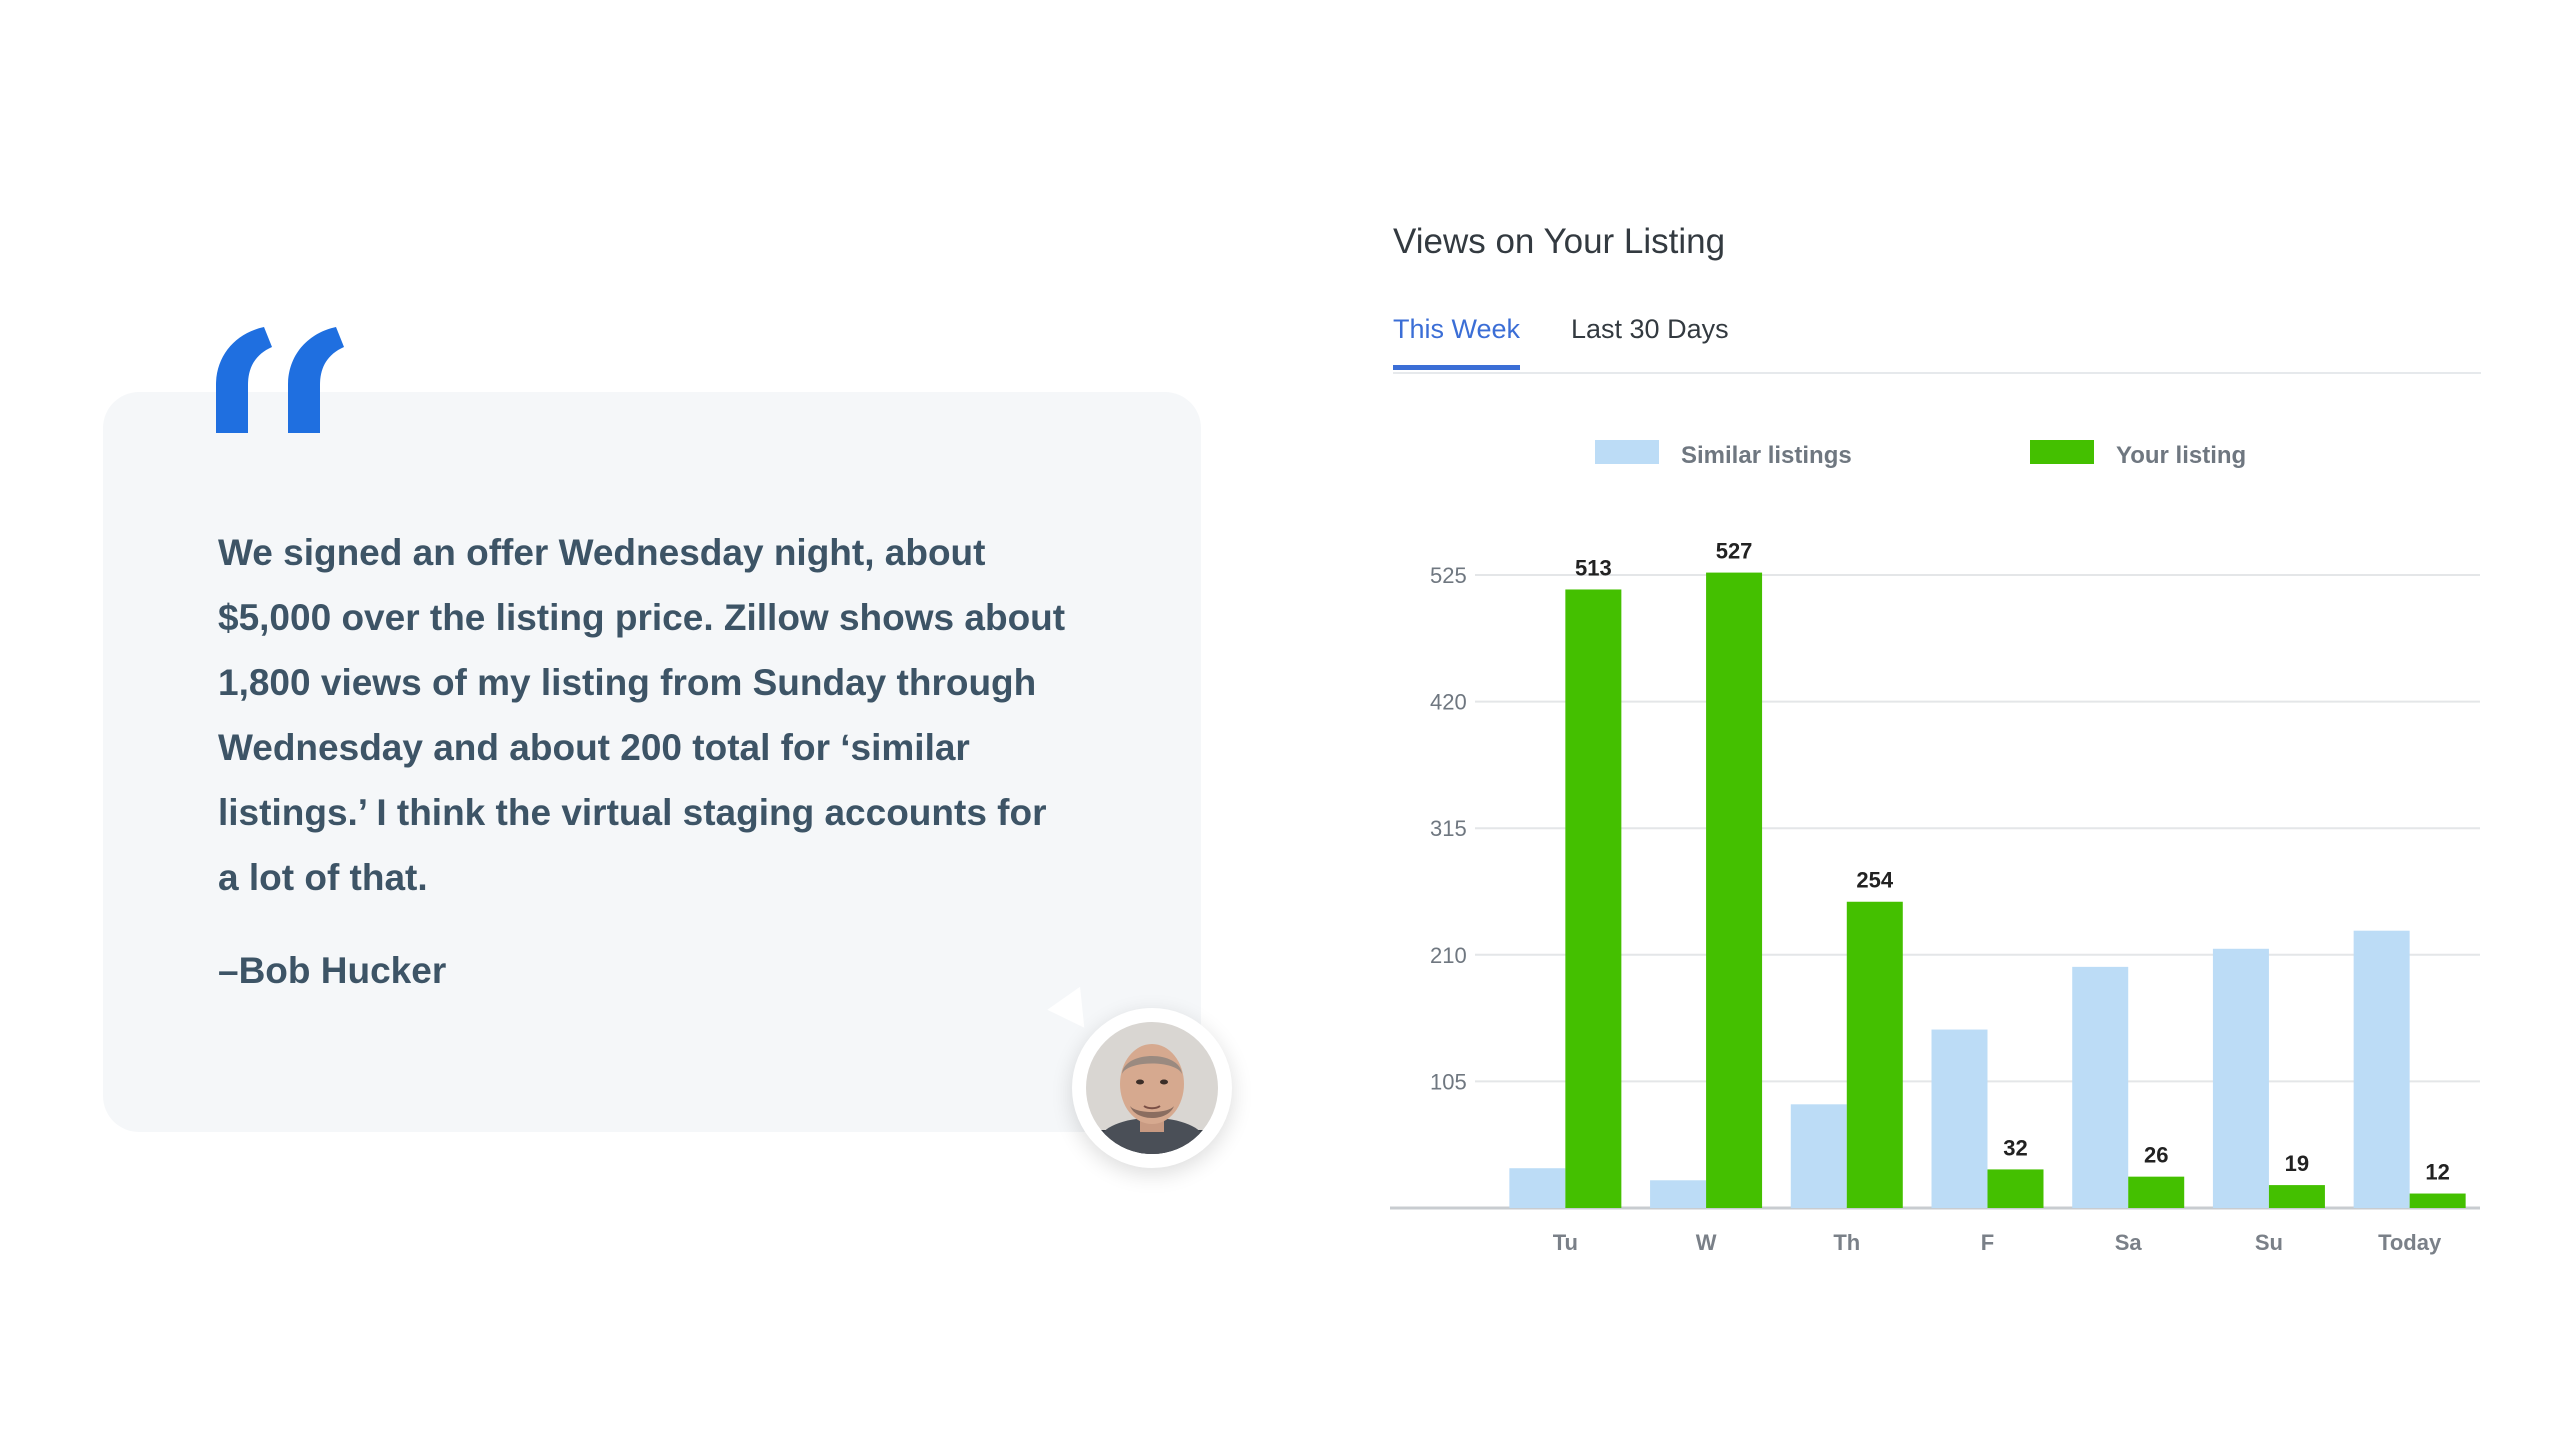 This screenshot has width=2560, height=1440. What do you see at coordinates (2129, 1242) in the screenshot?
I see `x-tick-label: Sa` at bounding box center [2129, 1242].